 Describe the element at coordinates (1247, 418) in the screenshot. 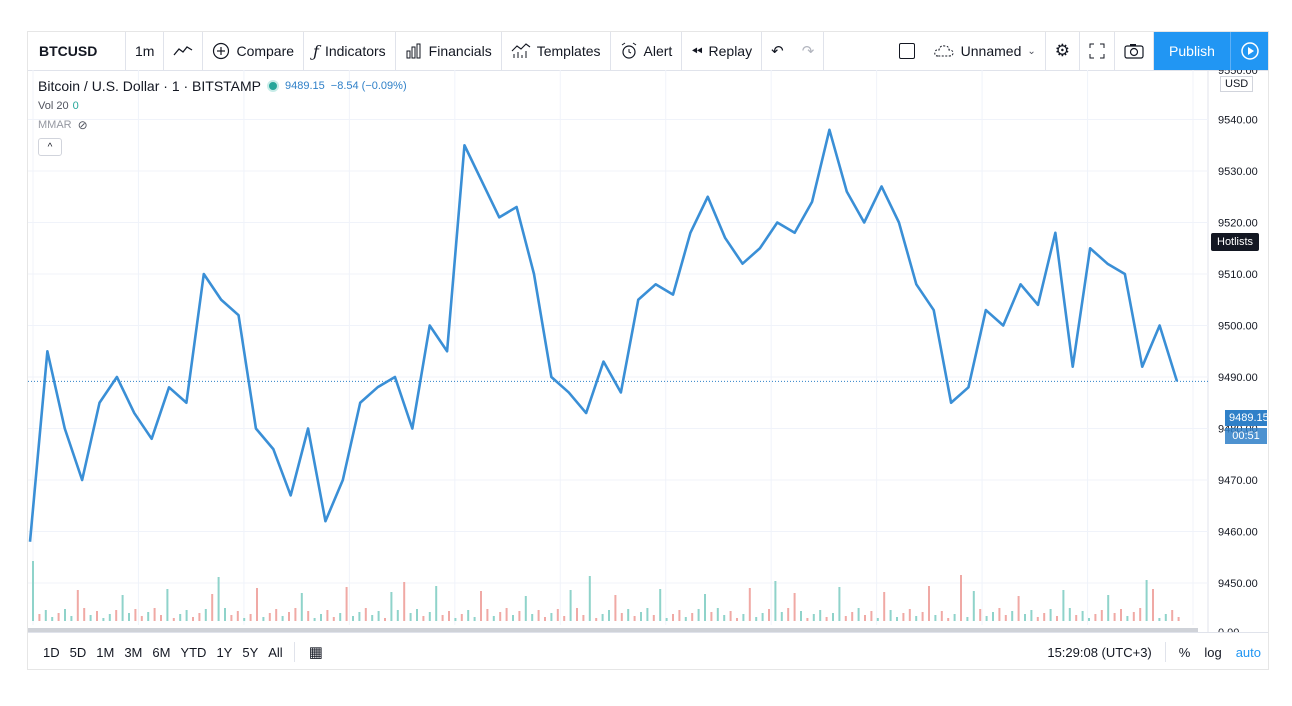

I see `last-price-tag: 9489.15` at that location.